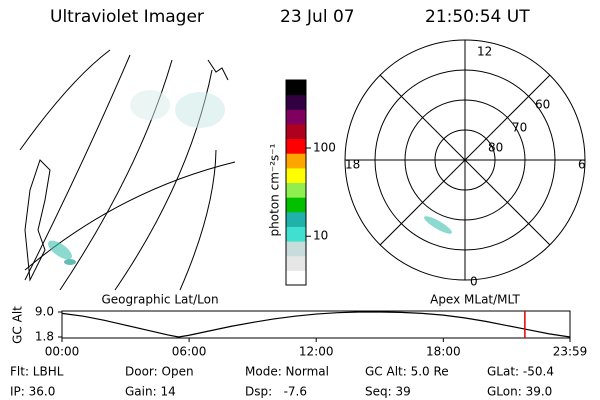 This screenshot has width=600, height=400. What do you see at coordinates (159, 372) in the screenshot?
I see `status-field: Door: Open` at bounding box center [159, 372].